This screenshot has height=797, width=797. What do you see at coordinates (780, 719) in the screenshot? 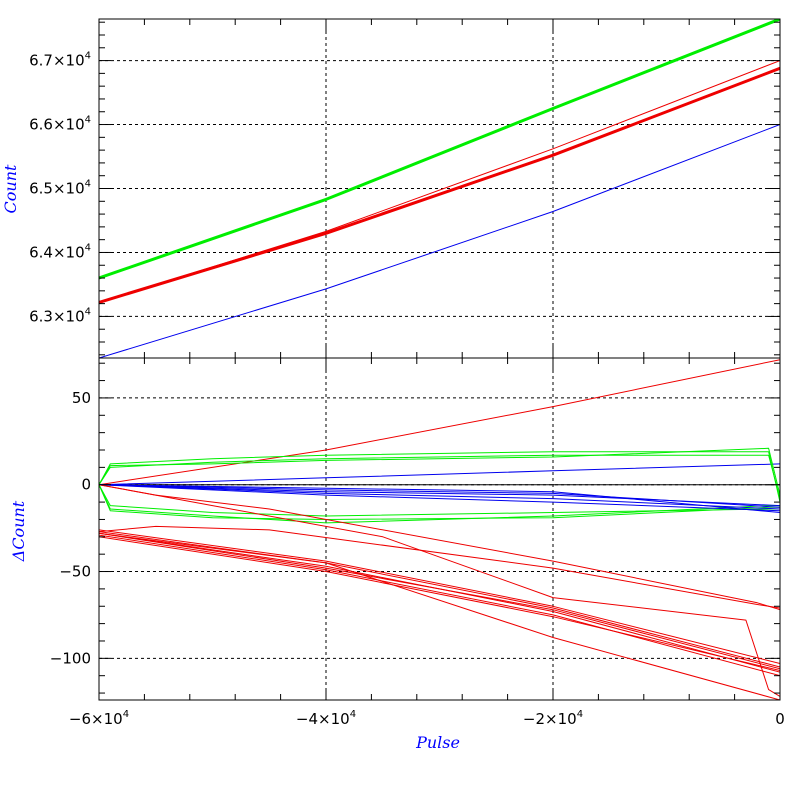
I see `x-tick-label: 0` at bounding box center [780, 719].